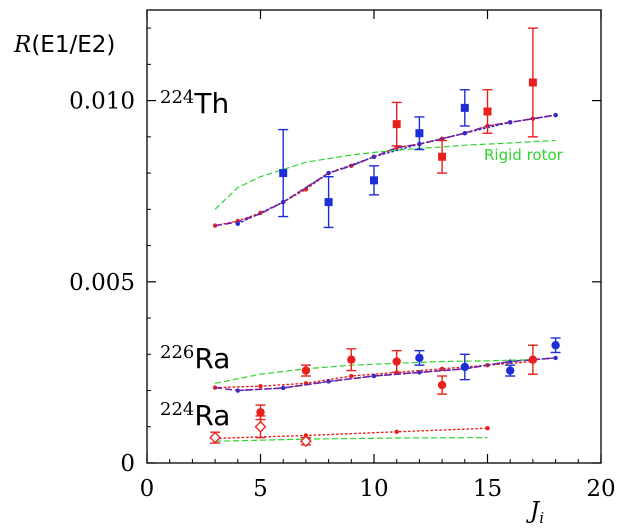 The width and height of the screenshot is (630, 529). I want to click on y-tick-label: 0.010, so click(102, 102).